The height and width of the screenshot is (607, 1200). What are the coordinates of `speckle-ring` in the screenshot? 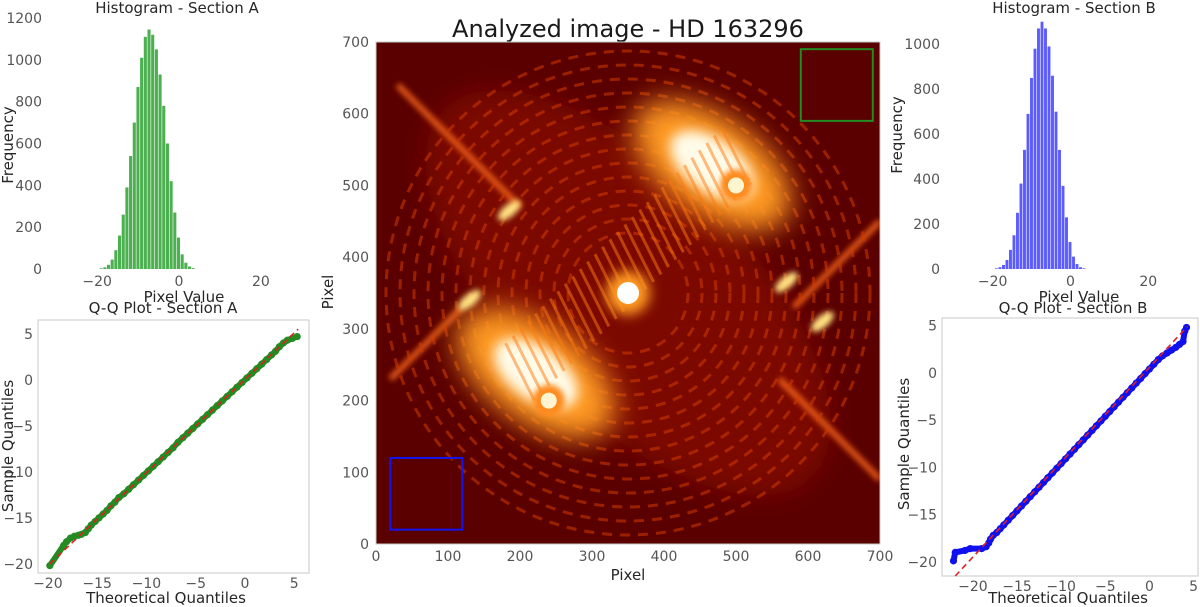 It's located at (628, 293).